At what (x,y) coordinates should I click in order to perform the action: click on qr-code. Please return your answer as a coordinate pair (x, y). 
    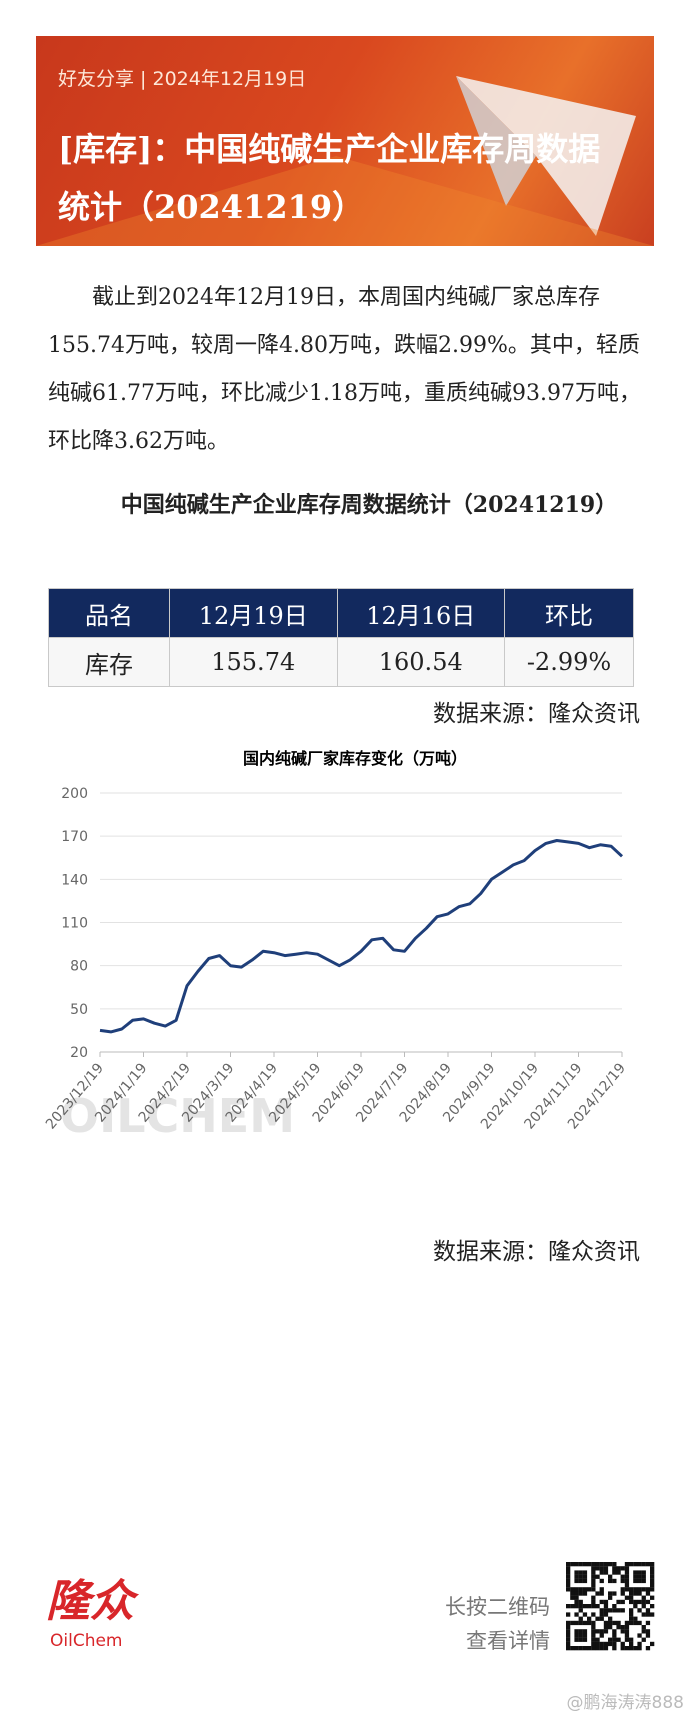
    Looking at the image, I should click on (610, 1606).